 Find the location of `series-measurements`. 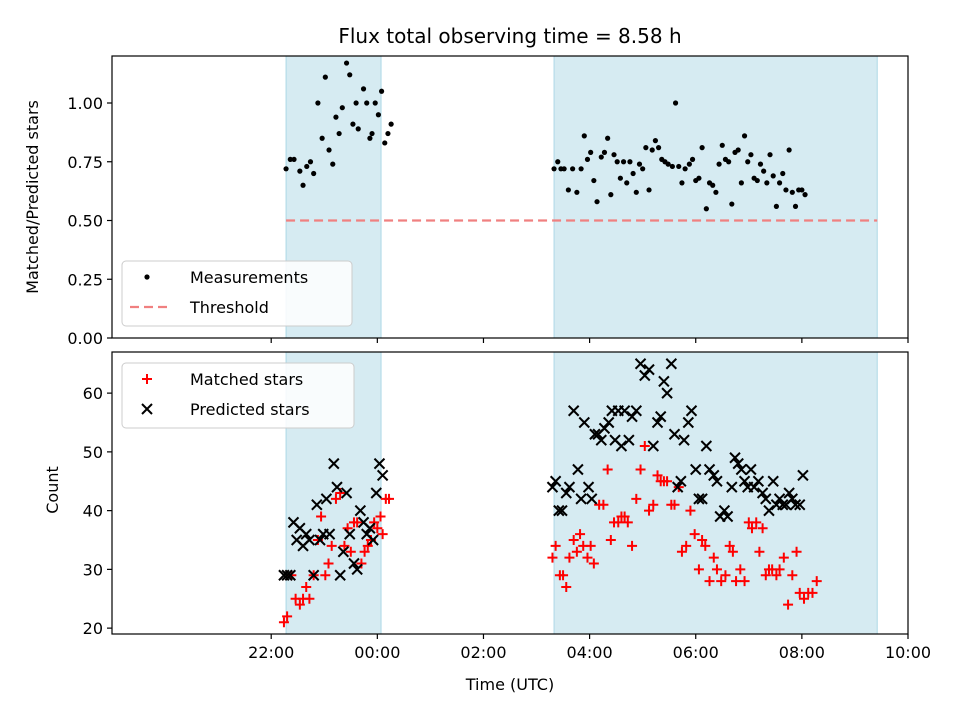

series-measurements is located at coordinates (545, 136).